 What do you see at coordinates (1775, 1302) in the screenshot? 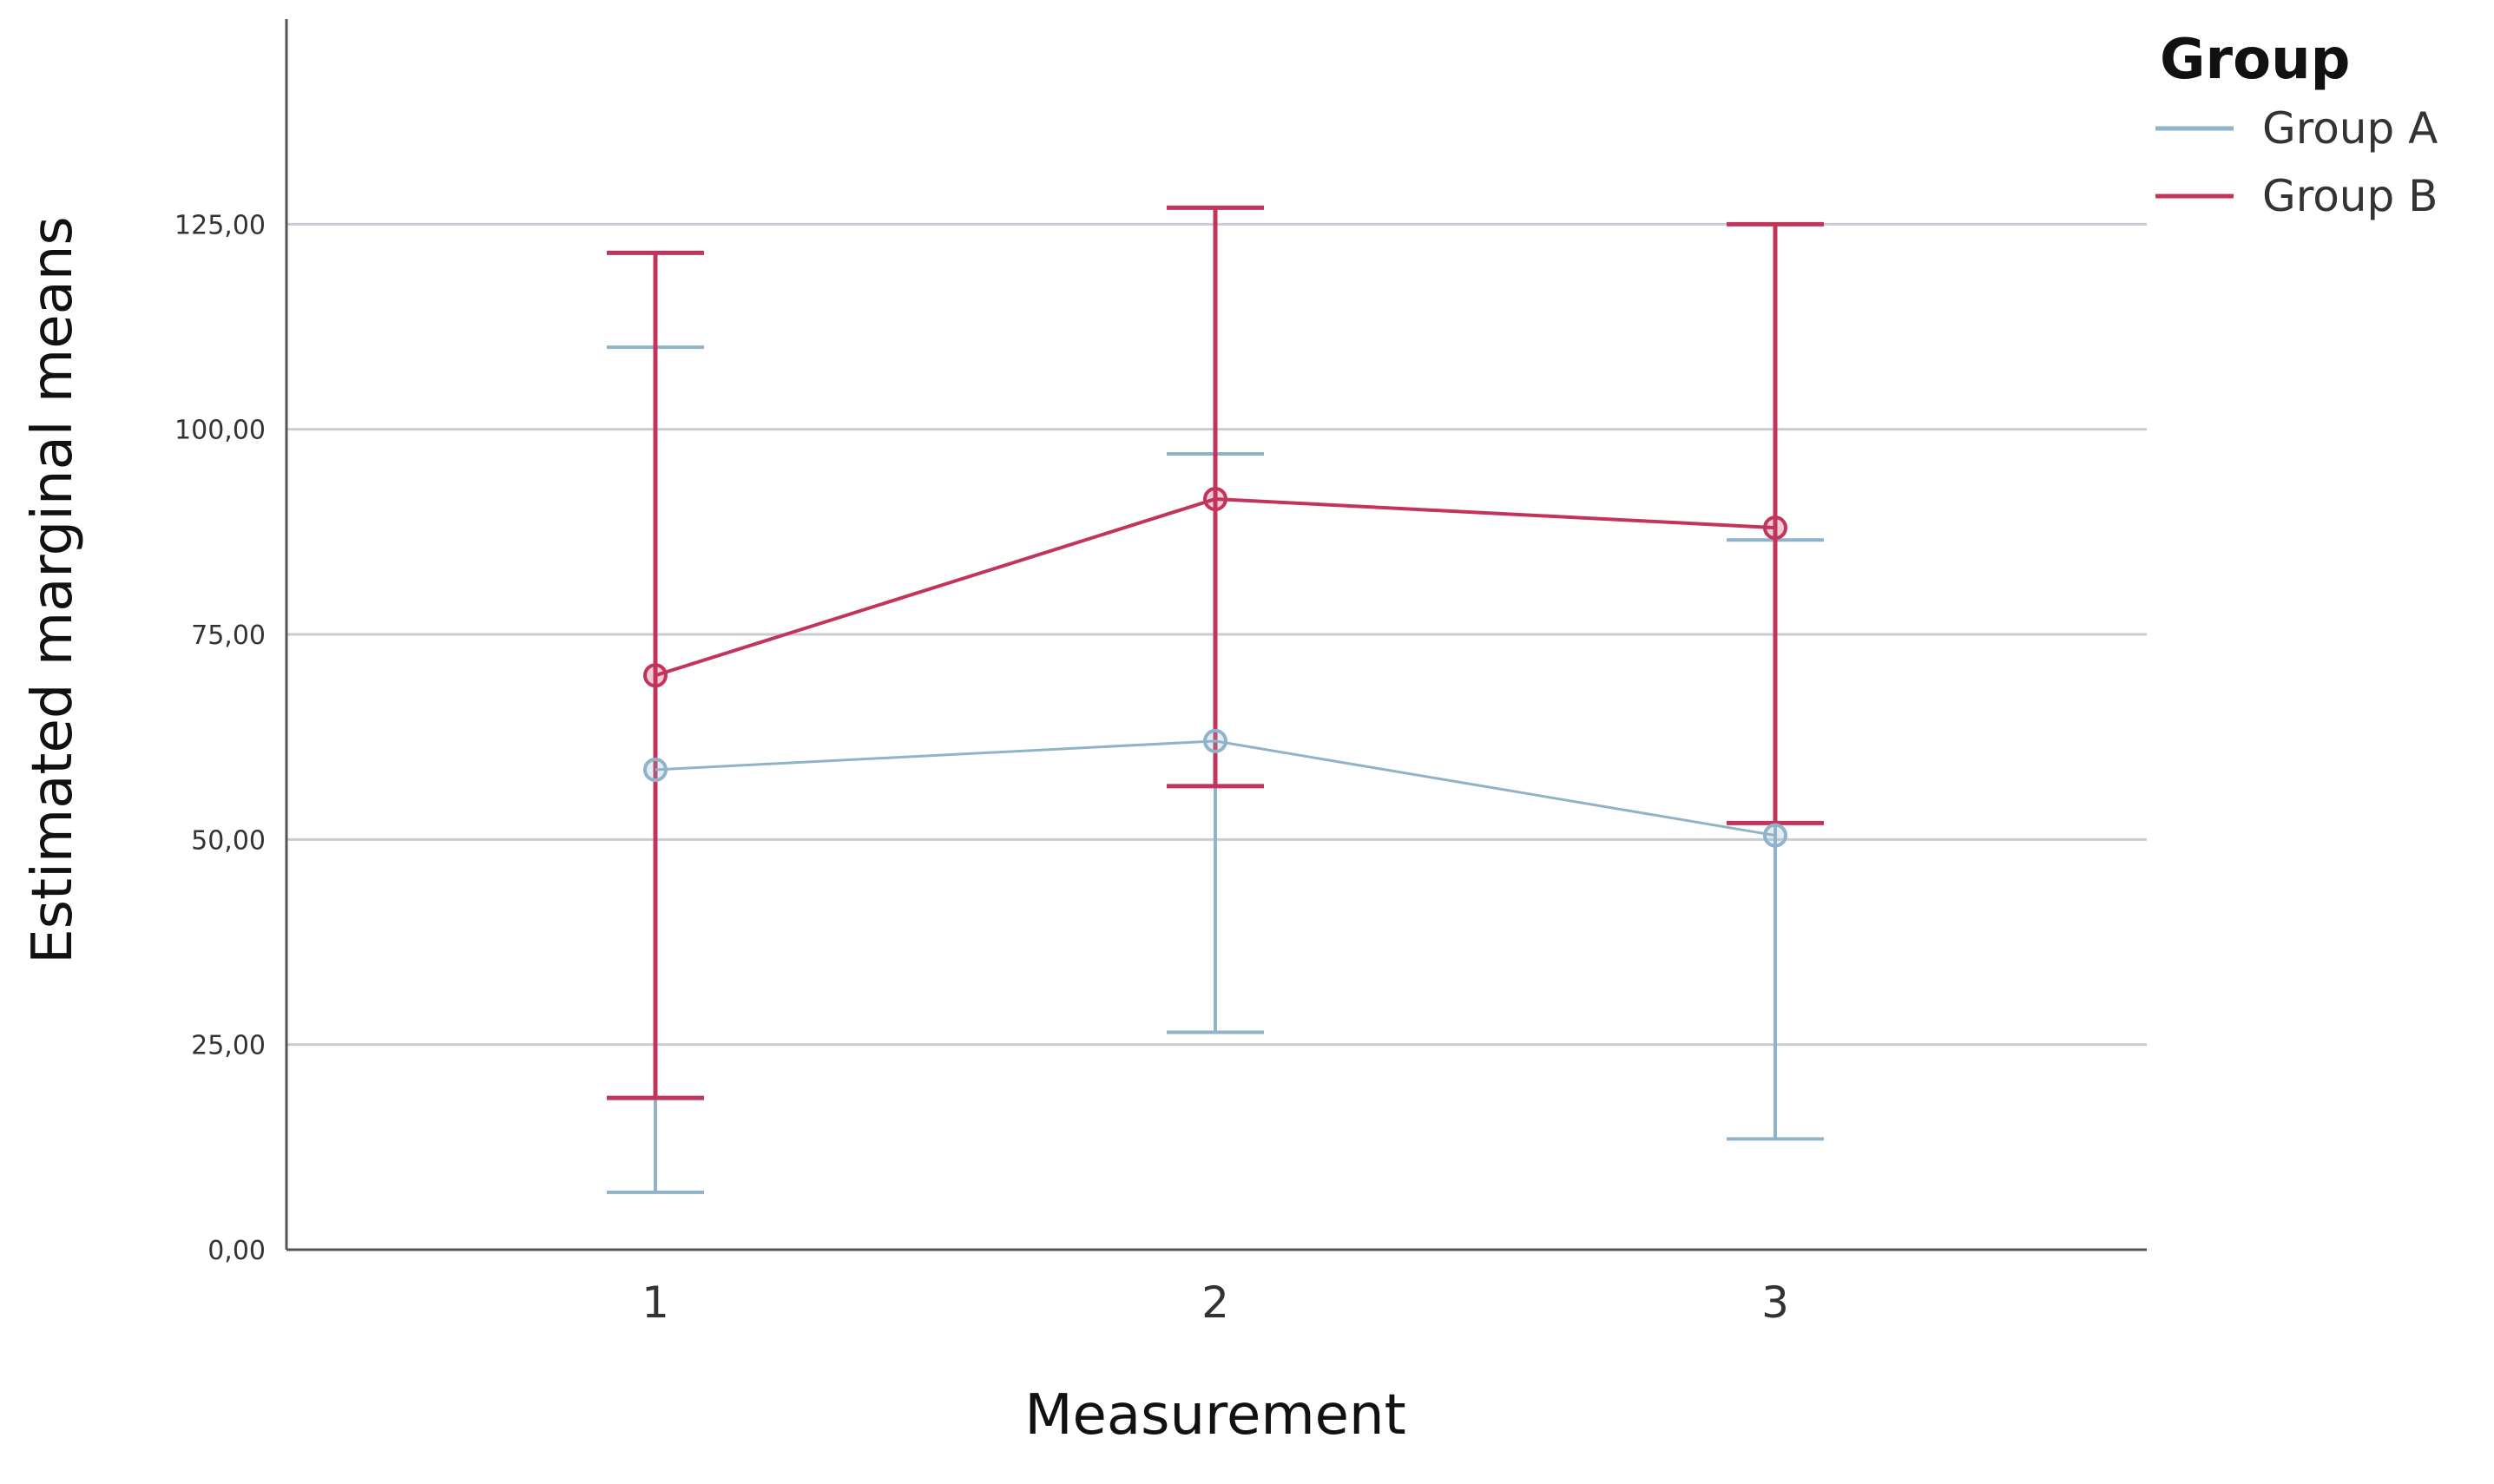
I see `x-tick-label: 3` at bounding box center [1775, 1302].